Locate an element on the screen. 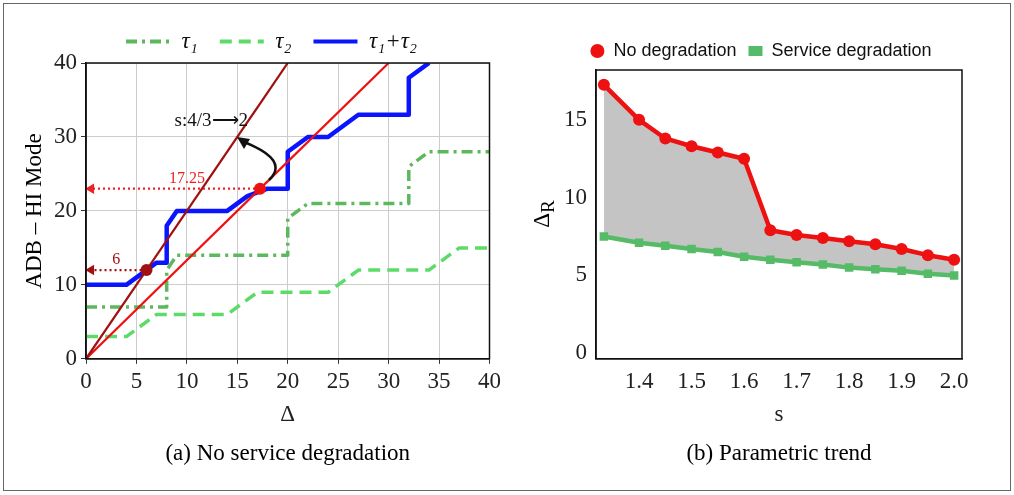  x-tick-label: 40 is located at coordinates (489, 380).